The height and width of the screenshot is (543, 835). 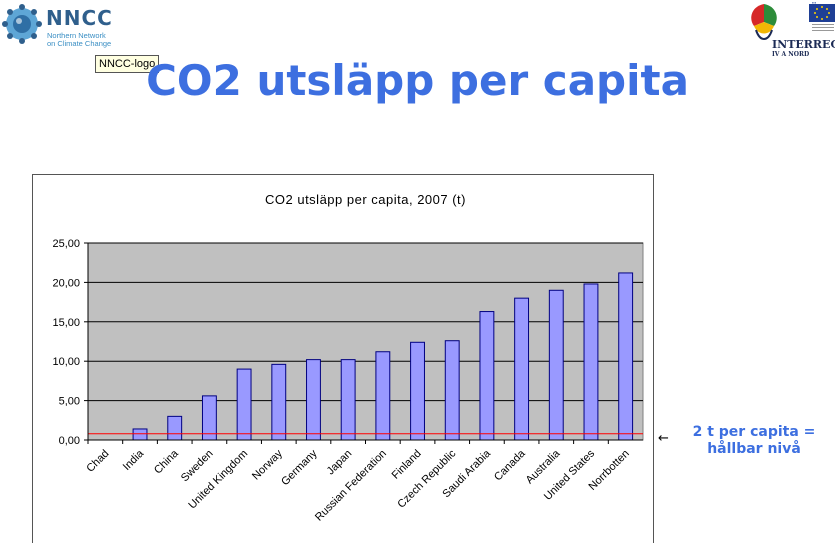 I want to click on eu-flag-icon, so click(x=822, y=13).